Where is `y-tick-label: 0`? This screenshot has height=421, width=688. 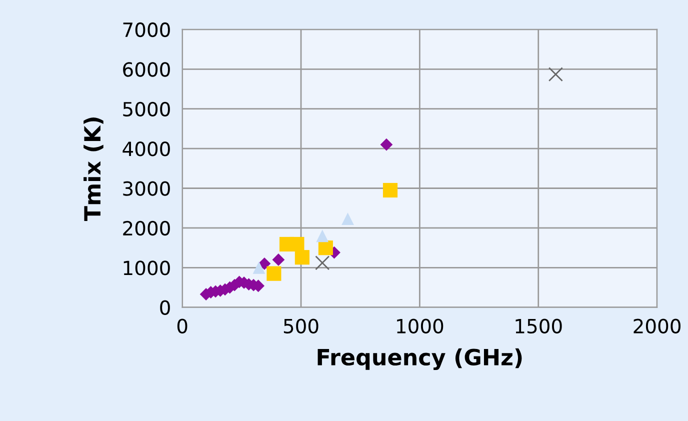
y-tick-label: 0 is located at coordinates (165, 307).